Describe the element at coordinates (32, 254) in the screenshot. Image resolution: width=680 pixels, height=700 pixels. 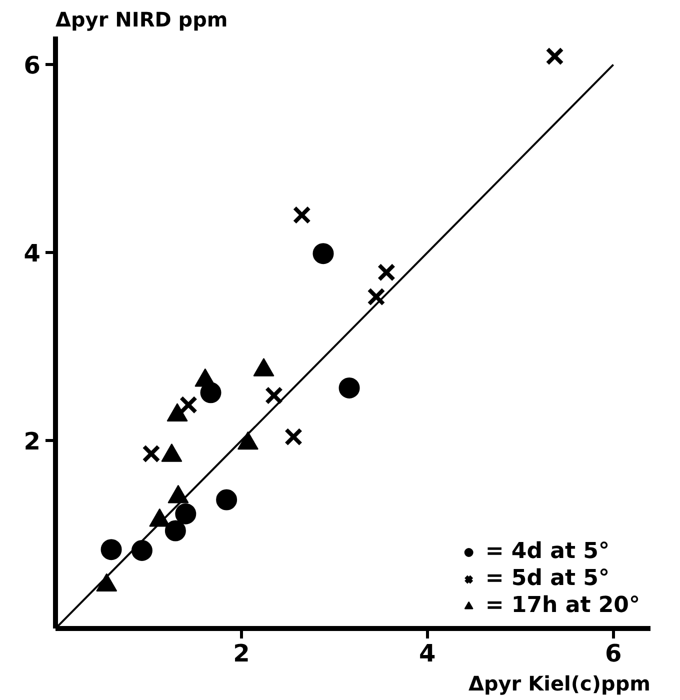
I see `y-tick-label: 4` at that location.